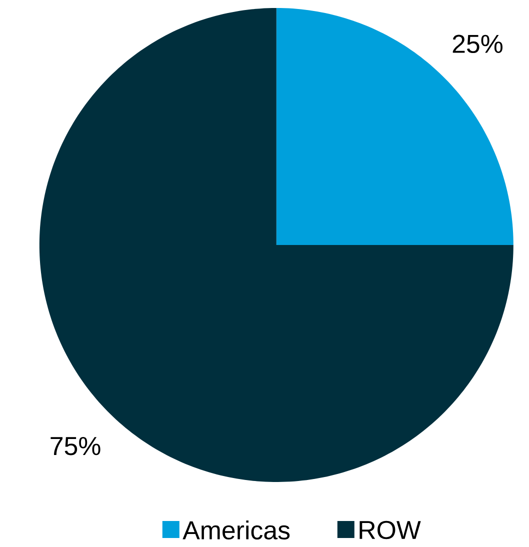 The height and width of the screenshot is (547, 529). What do you see at coordinates (75, 446) in the screenshot?
I see `data-label: 75%` at bounding box center [75, 446].